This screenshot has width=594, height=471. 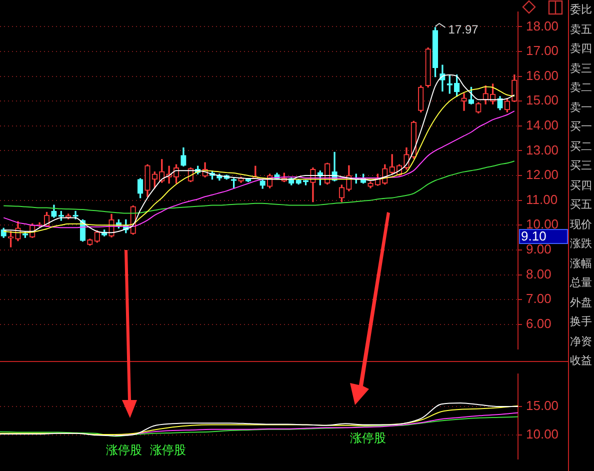 What do you see at coordinates (463, 29) in the screenshot?
I see `annotation: 17.97` at bounding box center [463, 29].